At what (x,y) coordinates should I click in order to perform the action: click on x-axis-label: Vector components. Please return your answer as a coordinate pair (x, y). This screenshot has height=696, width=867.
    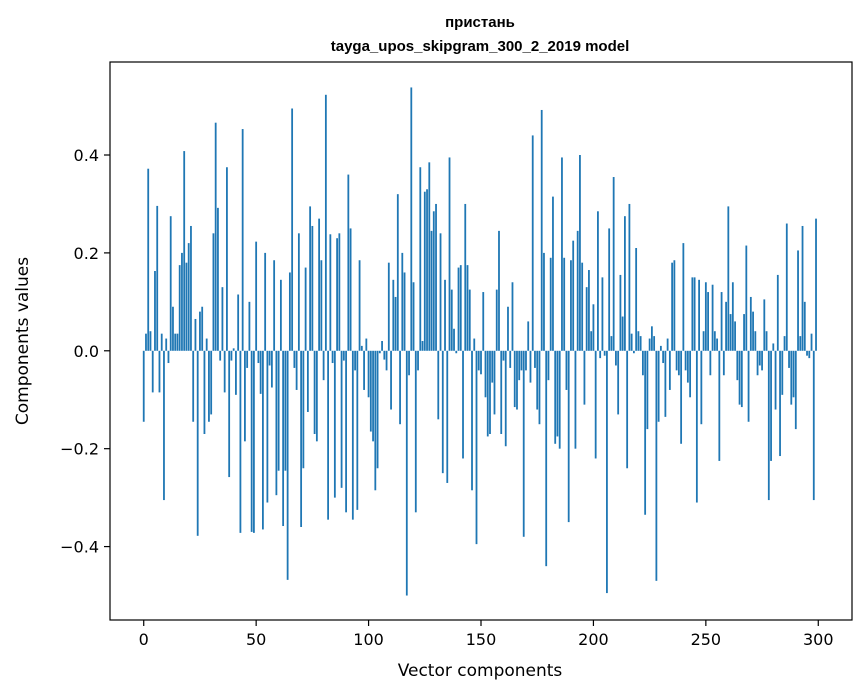
    Looking at the image, I should click on (480, 671).